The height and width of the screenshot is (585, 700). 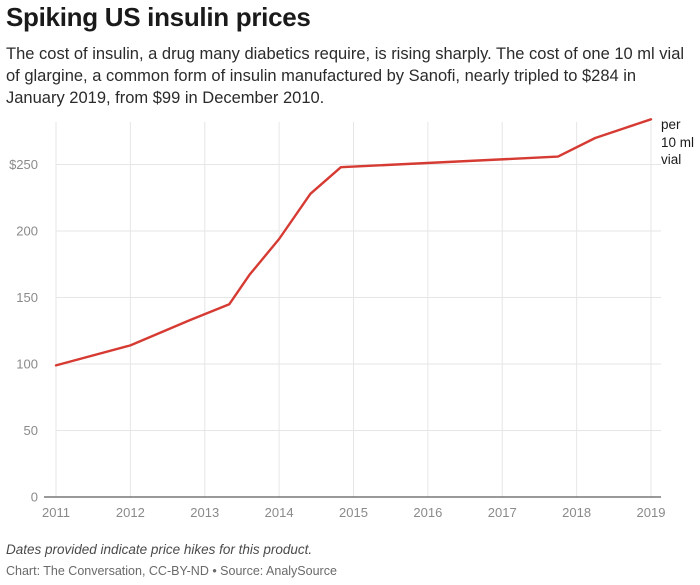 What do you see at coordinates (678, 142) in the screenshot?
I see `unit-label: per 10 ml vial` at bounding box center [678, 142].